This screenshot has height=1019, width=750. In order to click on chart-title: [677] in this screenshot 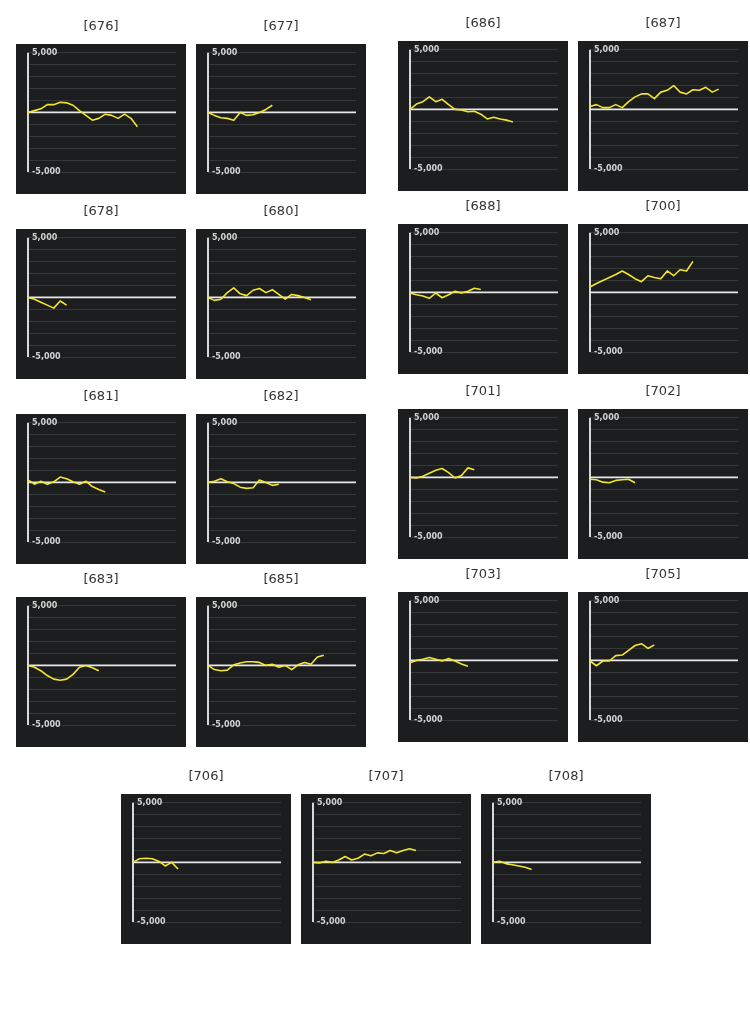, I will do `click(281, 26)`.